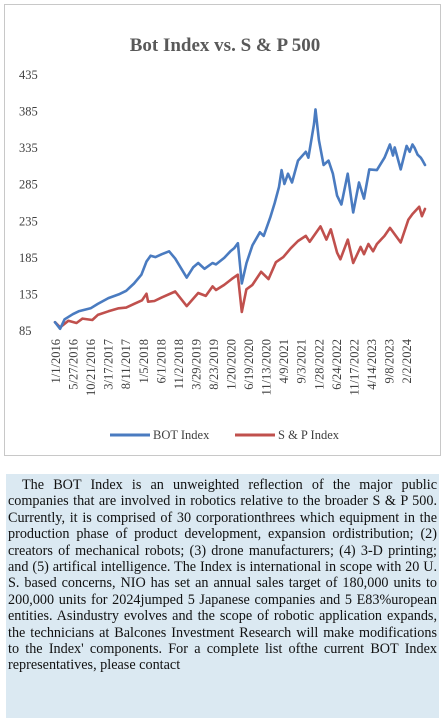 This screenshot has width=447, height=723. I want to click on x-tick-label: 1/28/2022, so click(319, 364).